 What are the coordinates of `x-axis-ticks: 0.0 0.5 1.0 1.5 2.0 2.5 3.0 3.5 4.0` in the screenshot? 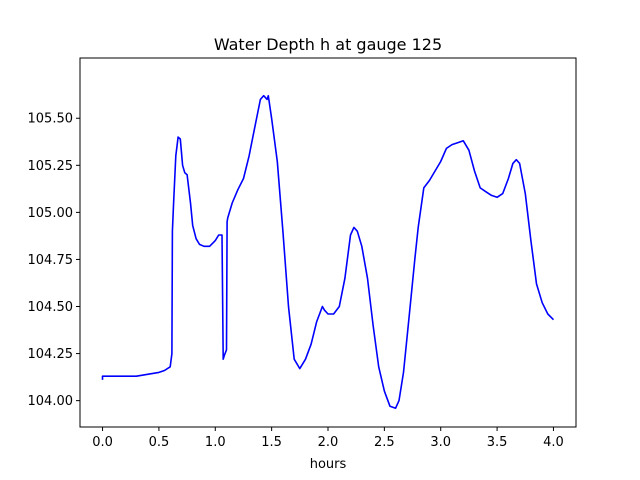 It's located at (328, 438).